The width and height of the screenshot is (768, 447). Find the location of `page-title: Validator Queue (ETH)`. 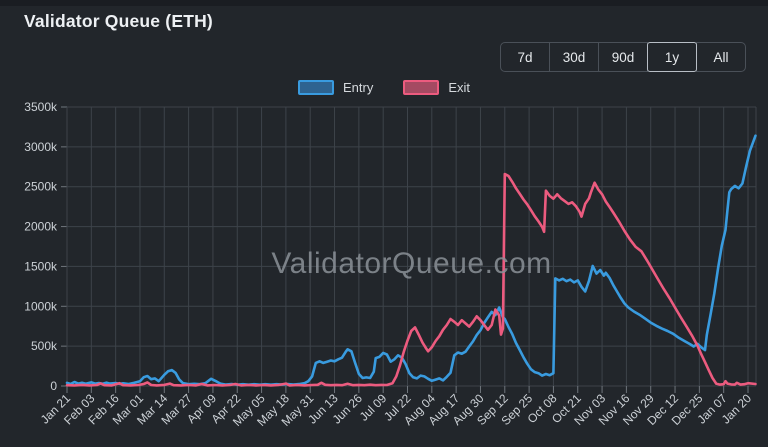

page-title: Validator Queue (ETH) is located at coordinates (118, 21).